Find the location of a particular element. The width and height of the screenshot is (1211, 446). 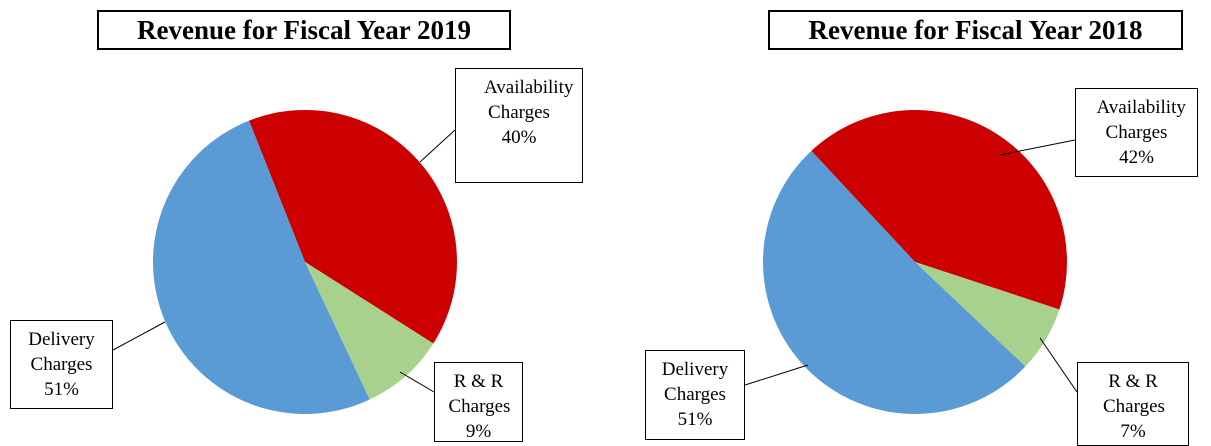

chart-title: Revenue for Fiscal Year 2018 is located at coordinates (975, 30).